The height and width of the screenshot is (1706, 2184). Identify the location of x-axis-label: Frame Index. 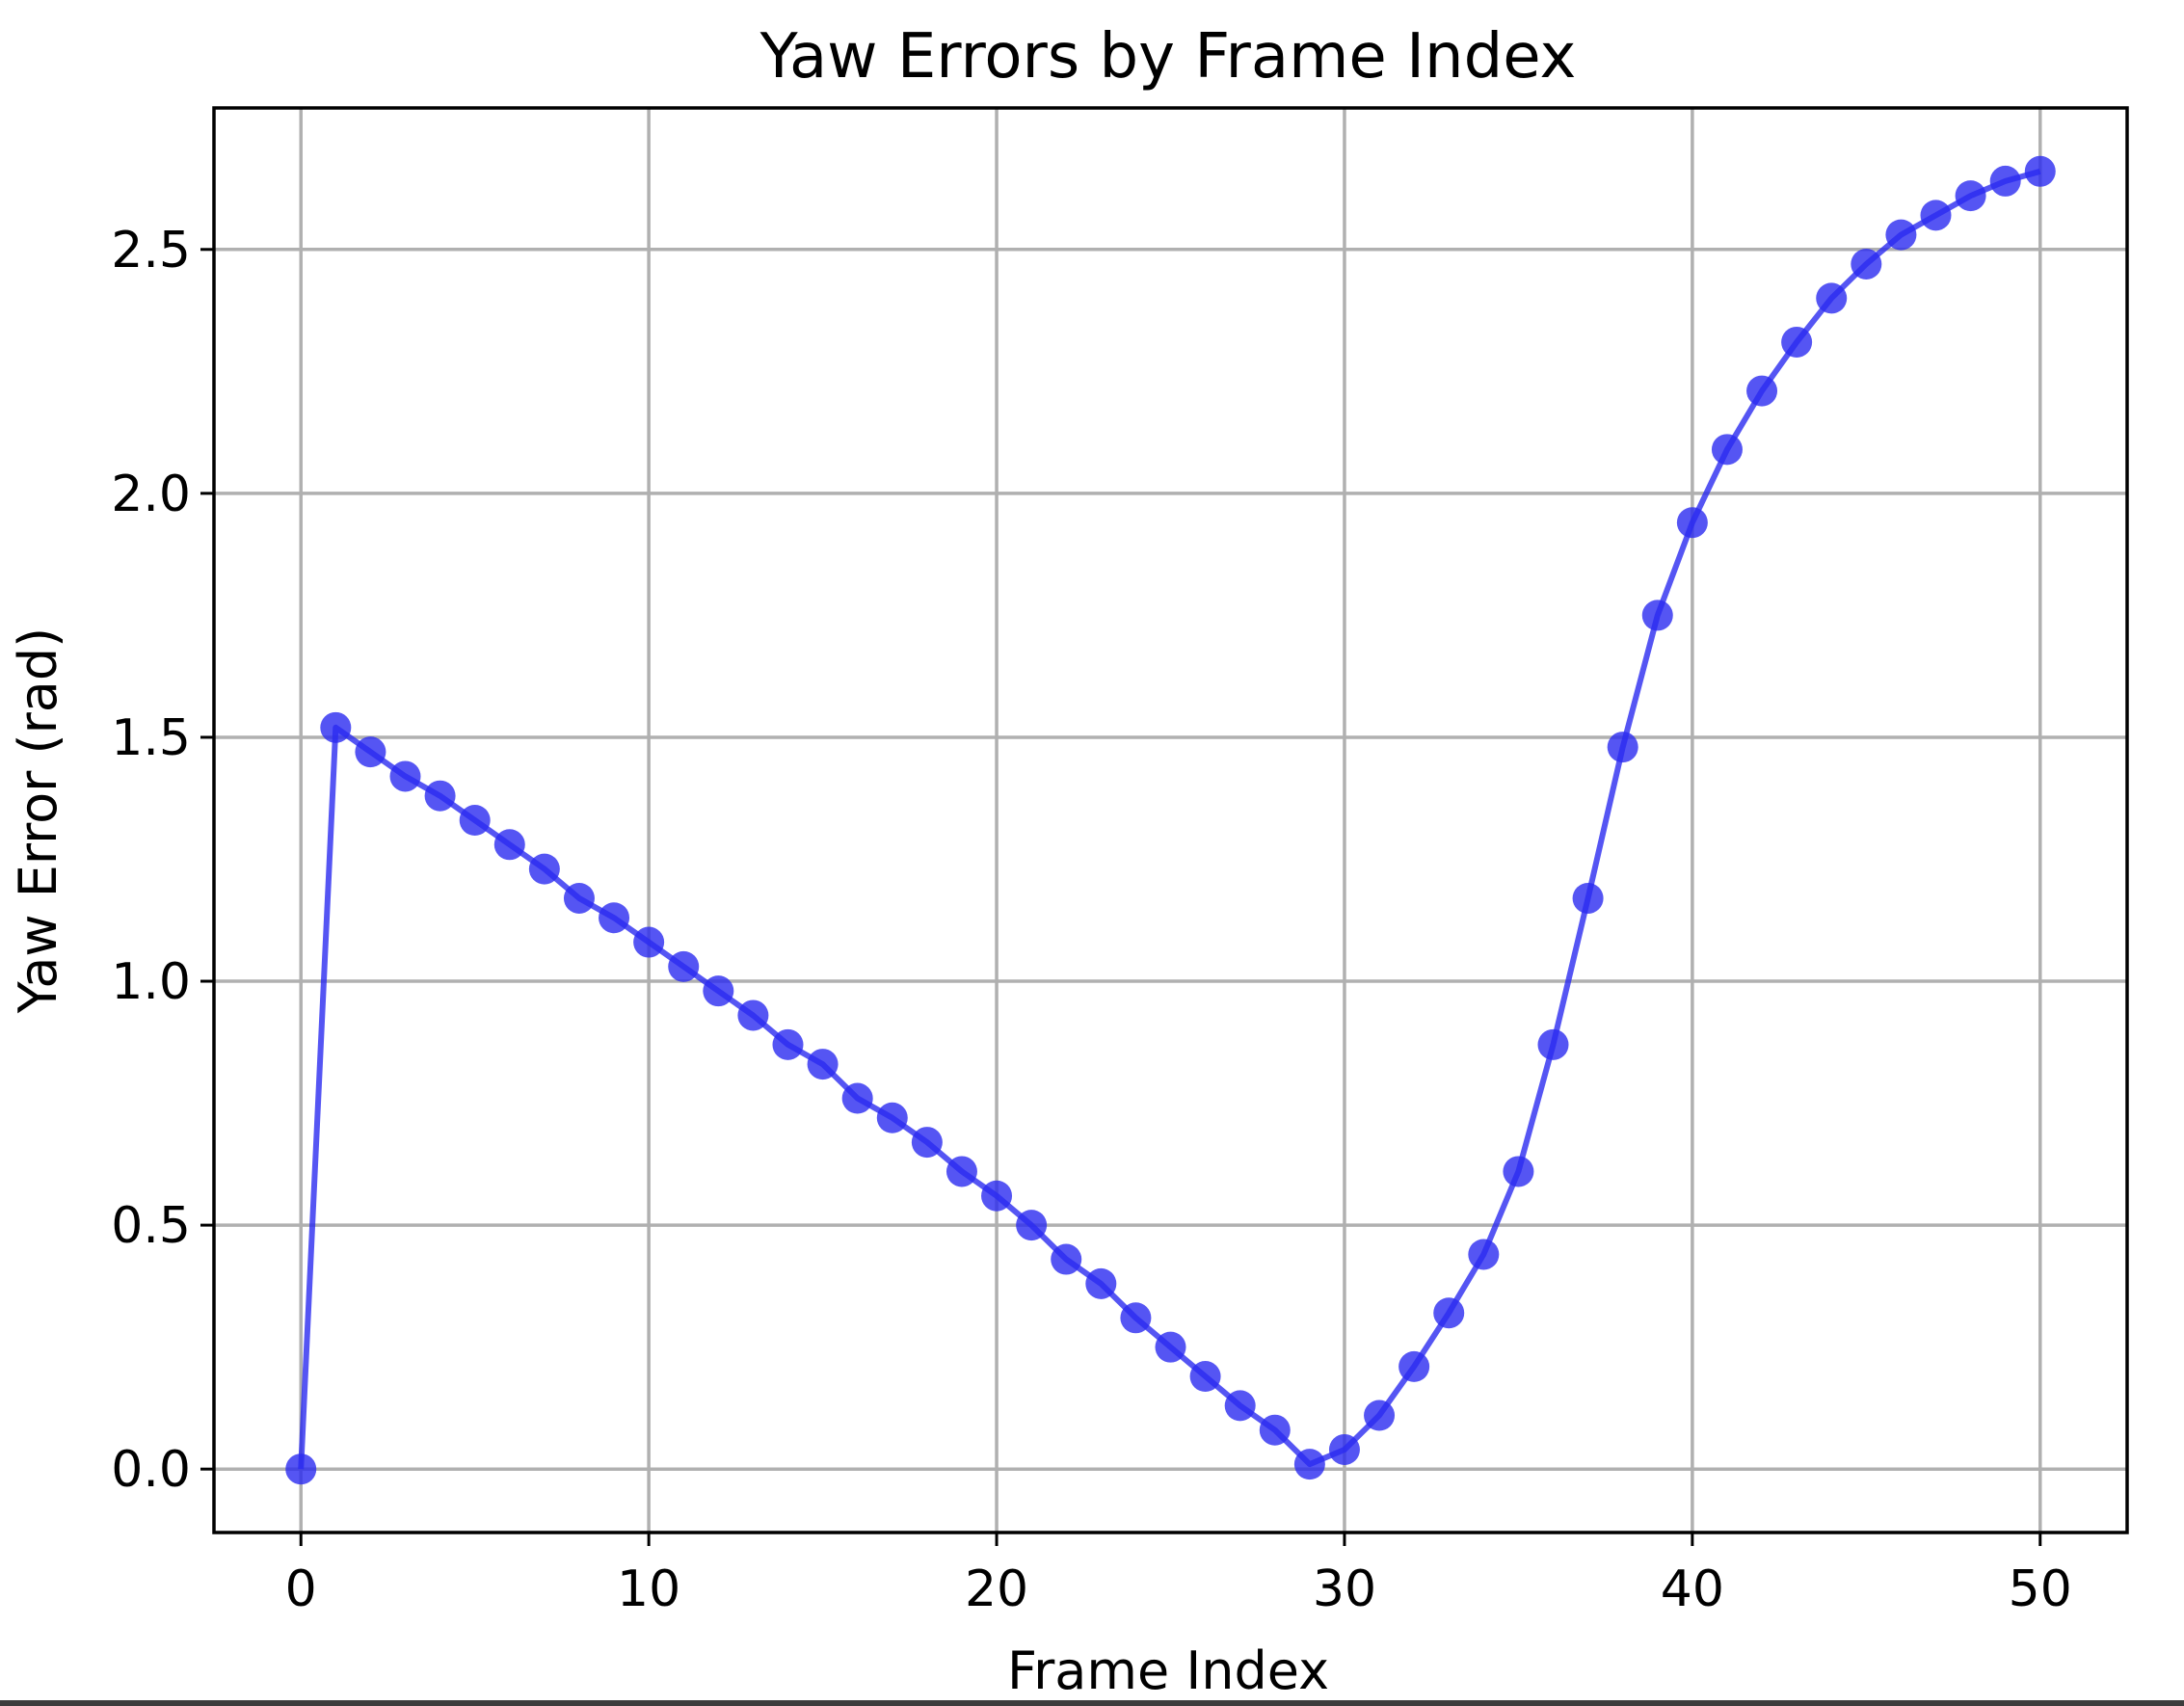
(1168, 1670).